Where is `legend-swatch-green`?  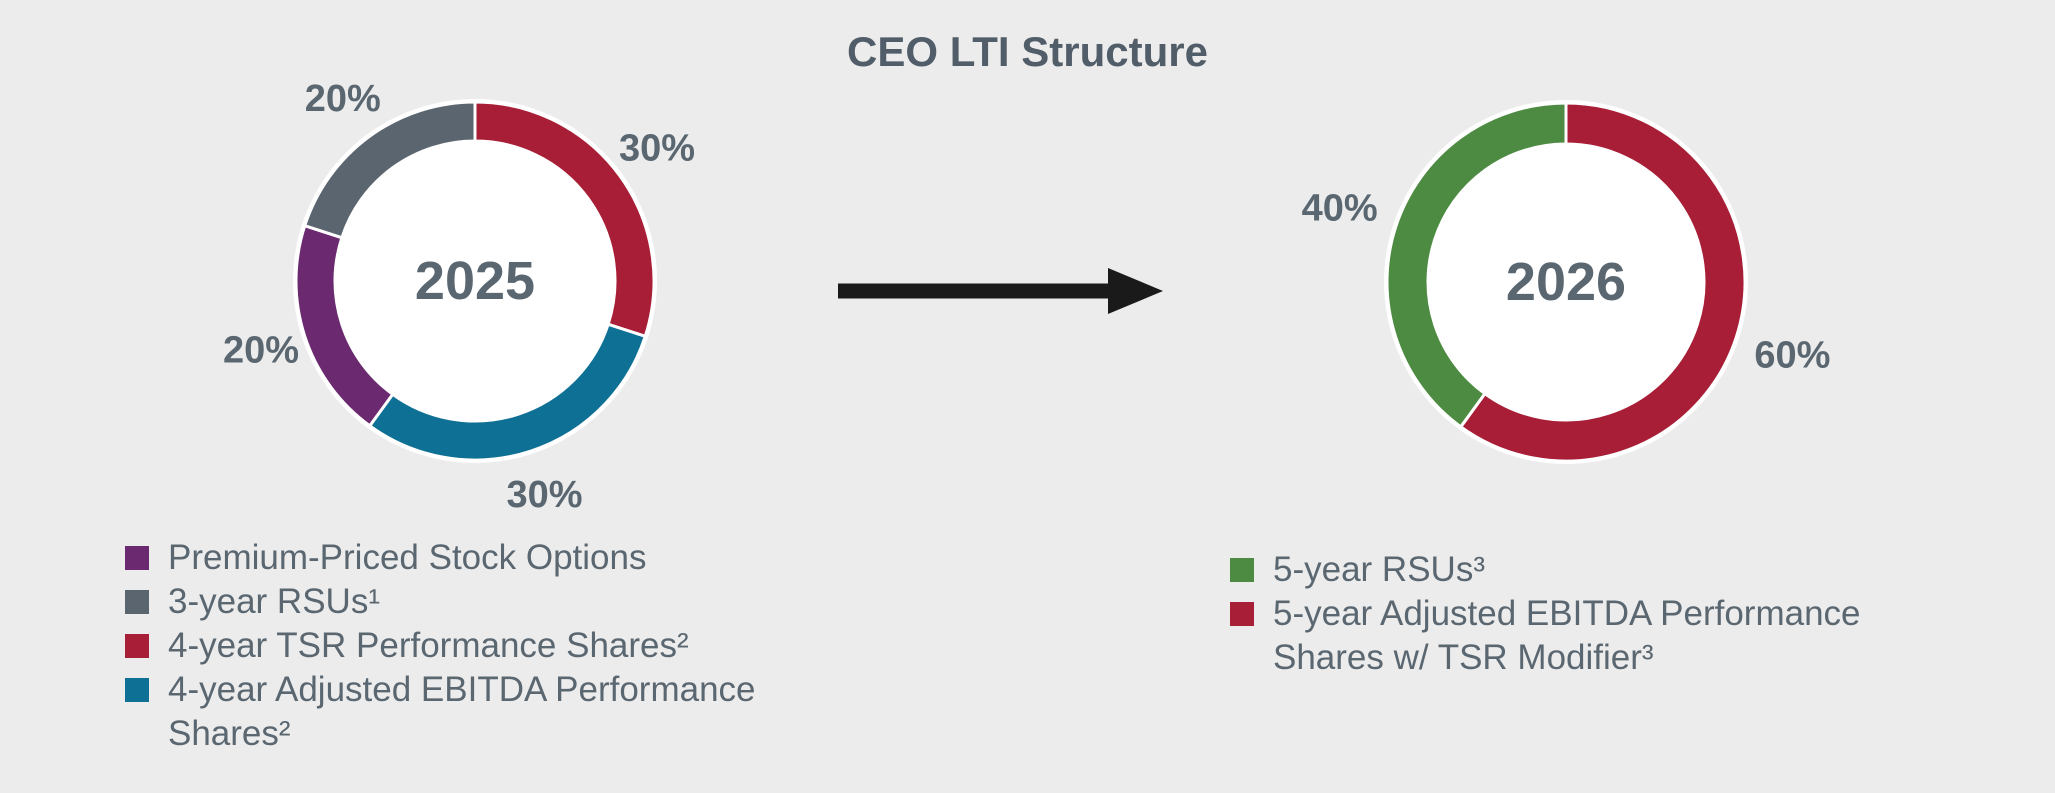
legend-swatch-green is located at coordinates (1242, 570).